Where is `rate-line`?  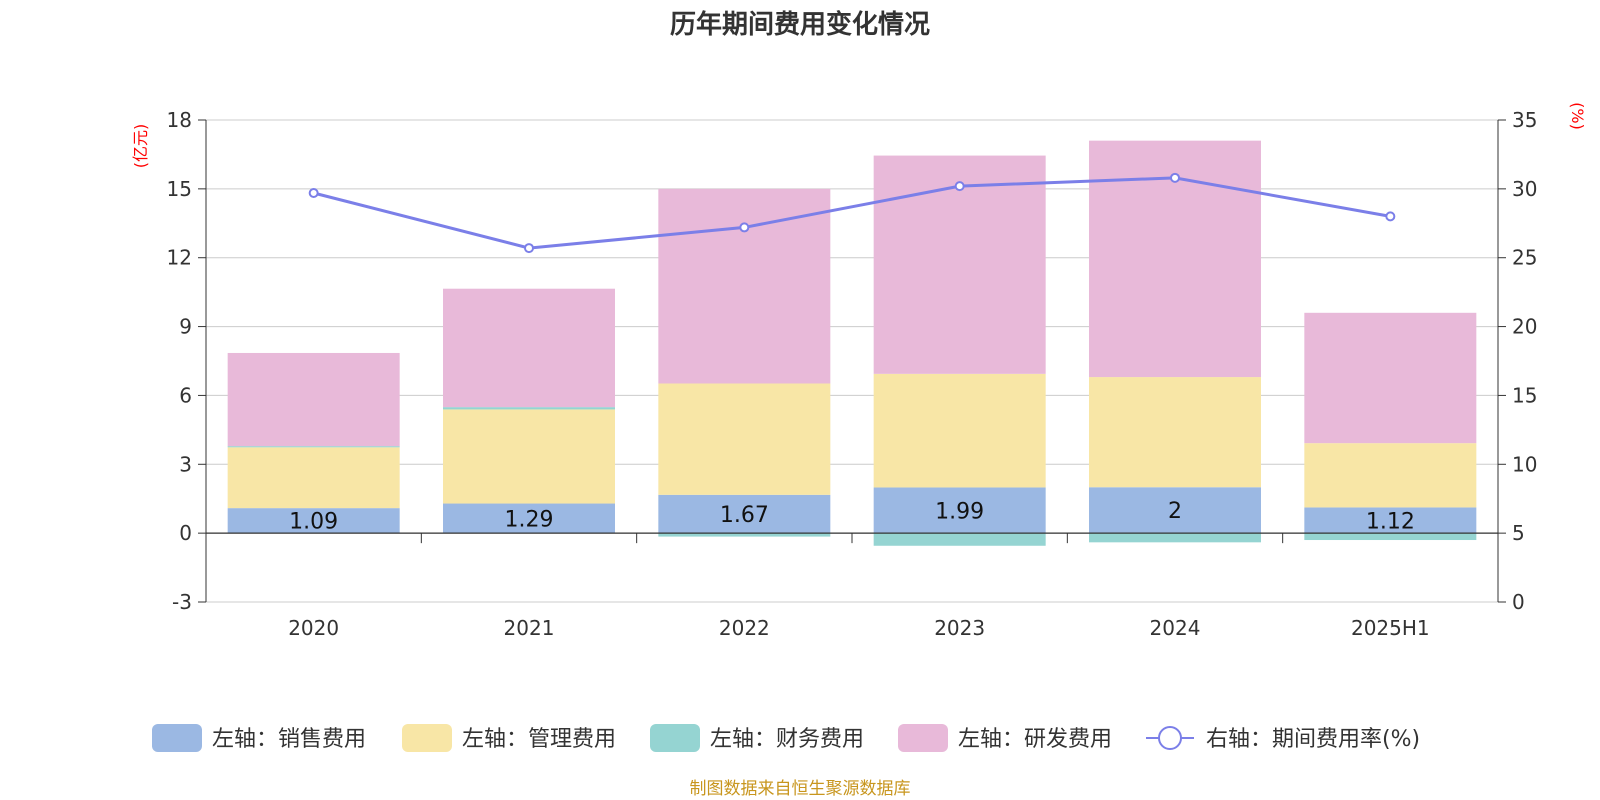
rate-line is located at coordinates (852, 213).